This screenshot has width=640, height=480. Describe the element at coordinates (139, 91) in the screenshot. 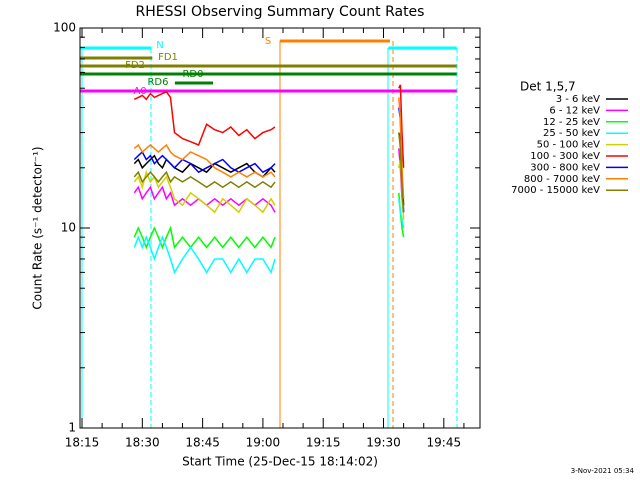

I see `flag-label: A0` at that location.